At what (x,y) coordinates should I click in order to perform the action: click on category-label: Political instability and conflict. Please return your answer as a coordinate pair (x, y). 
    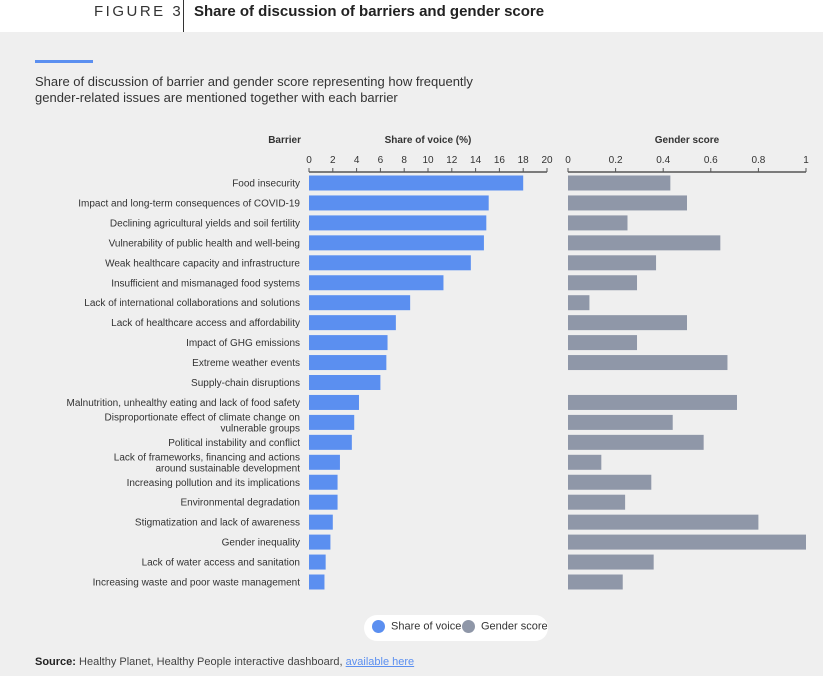
    Looking at the image, I should click on (234, 443).